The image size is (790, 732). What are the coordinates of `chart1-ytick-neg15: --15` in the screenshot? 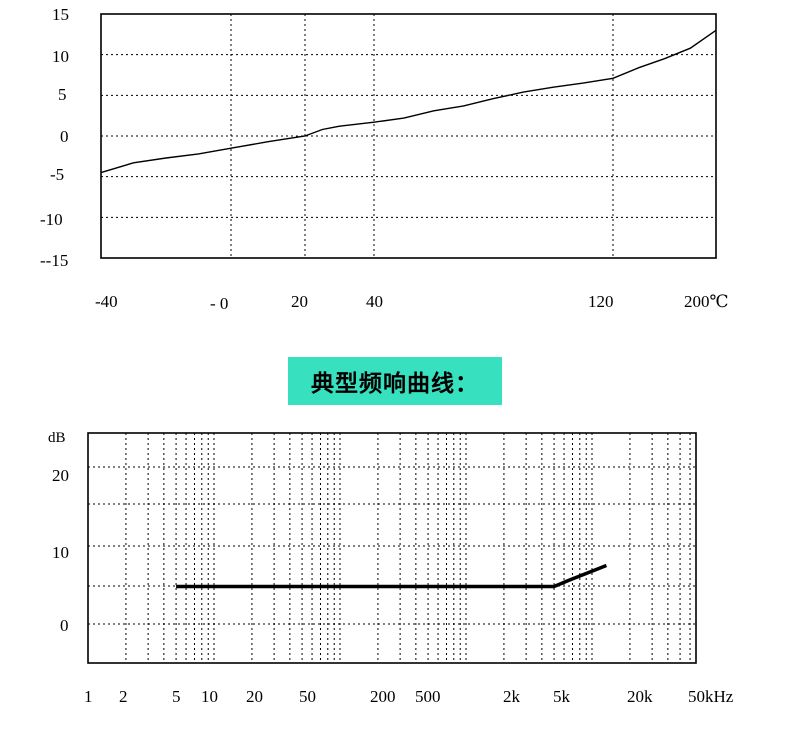 It's located at (54, 260).